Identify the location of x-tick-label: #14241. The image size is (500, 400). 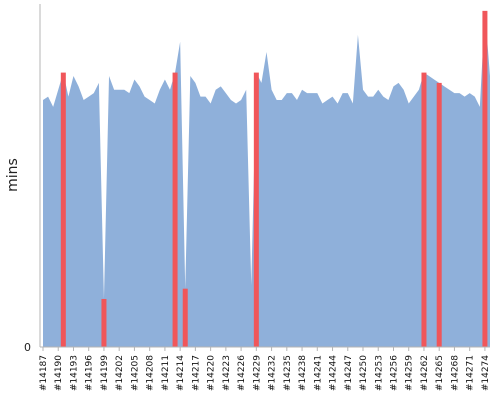
(318, 373).